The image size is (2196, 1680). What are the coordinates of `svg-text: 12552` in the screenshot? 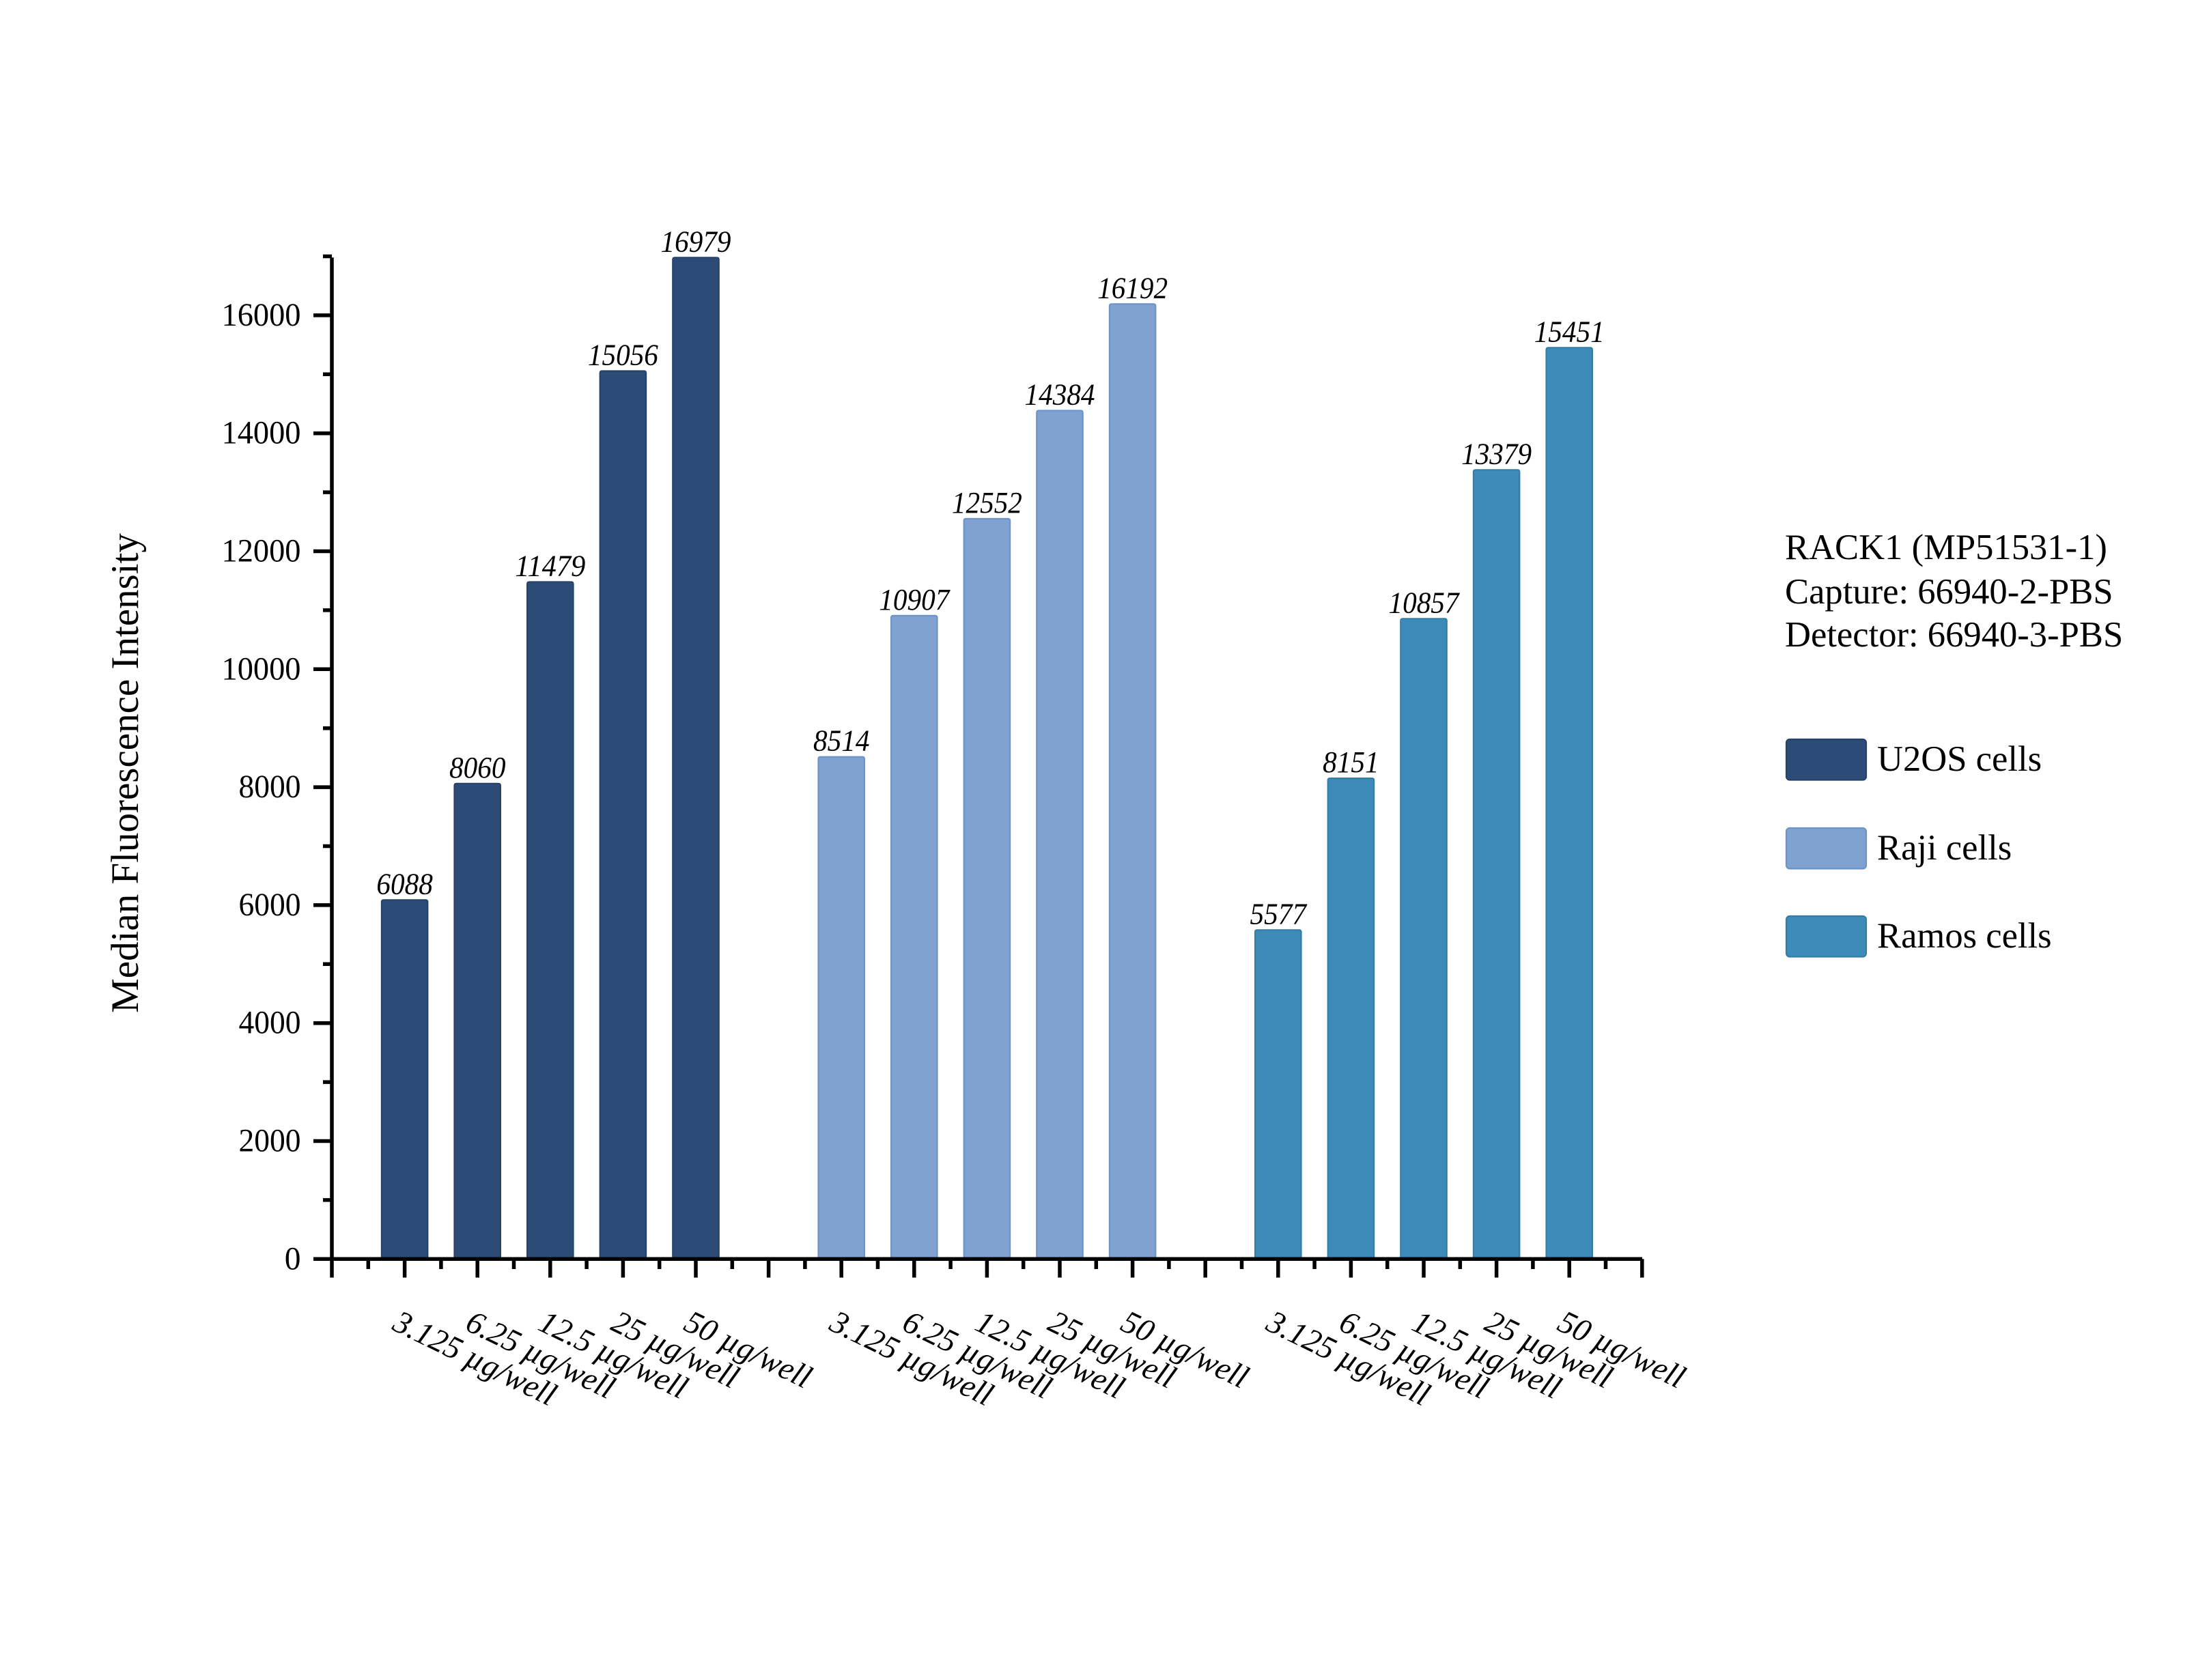 It's located at (987, 502).